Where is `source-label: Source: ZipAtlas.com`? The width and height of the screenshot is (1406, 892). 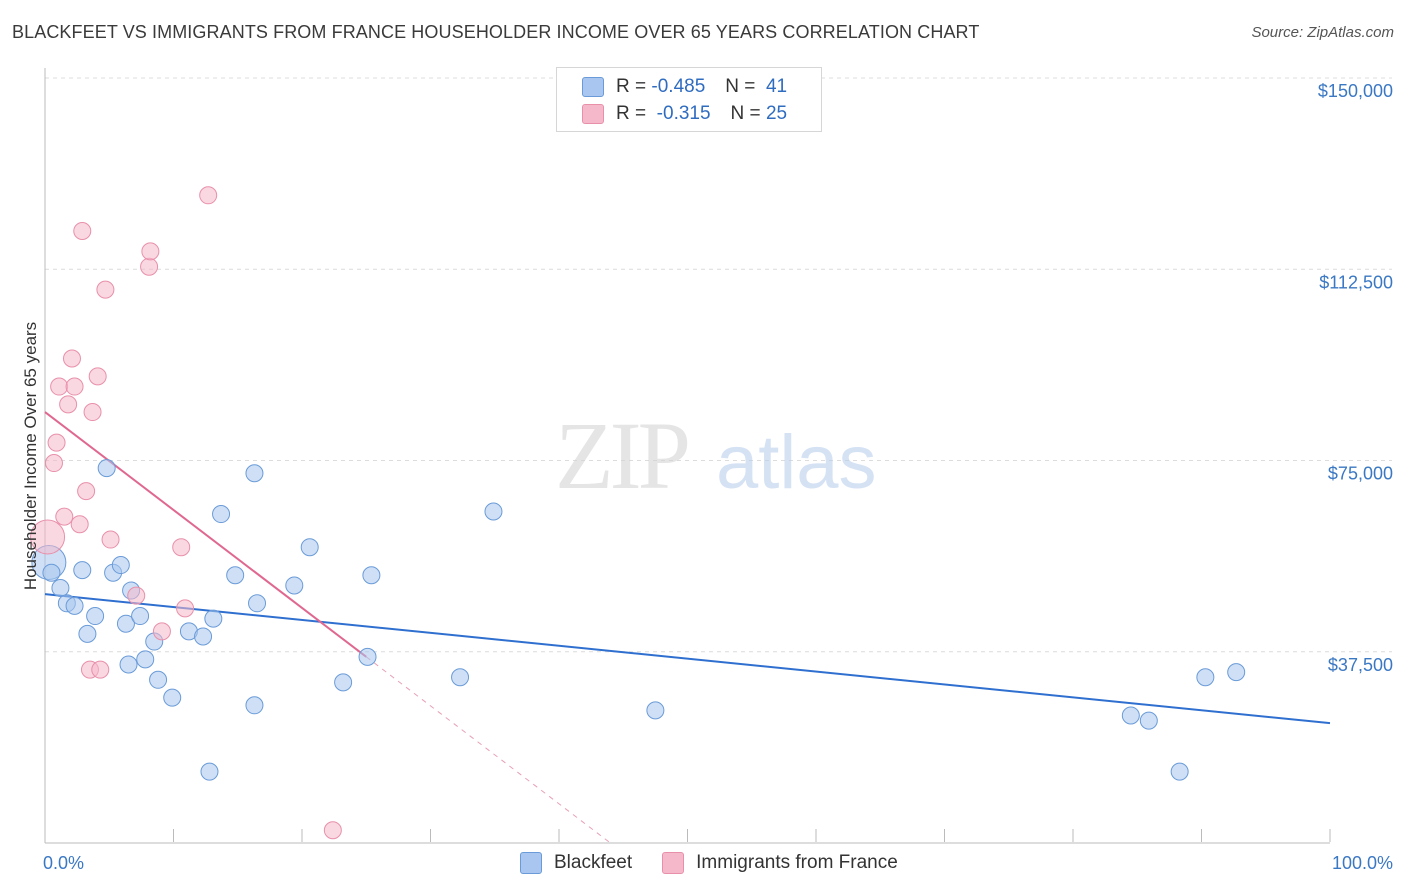
source-label: Source: ZipAtlas.com is located at coordinates (1322, 32).